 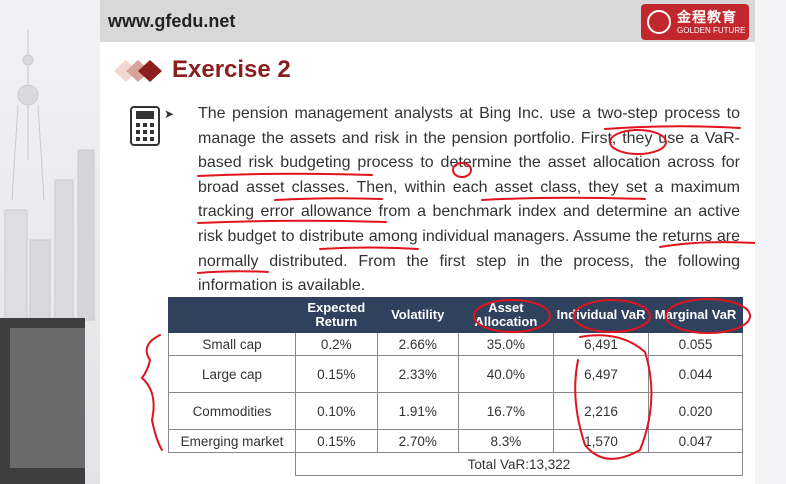 I want to click on table-cell-empty, so click(x=232, y=464).